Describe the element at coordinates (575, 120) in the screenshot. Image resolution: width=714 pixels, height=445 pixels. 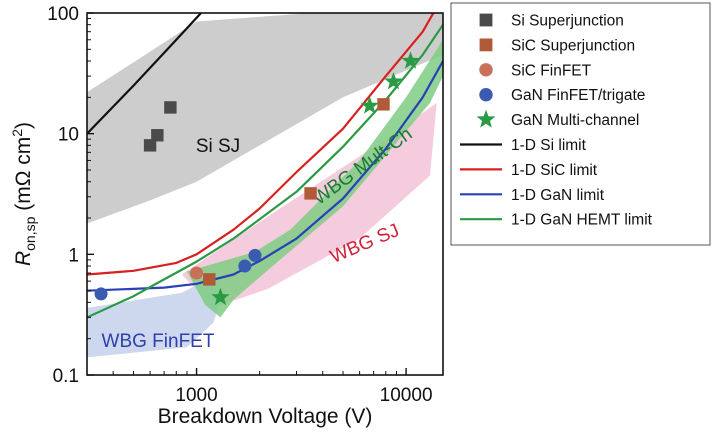
I see `legend-label-gan-multi-channel: GaN Multi-channel` at that location.